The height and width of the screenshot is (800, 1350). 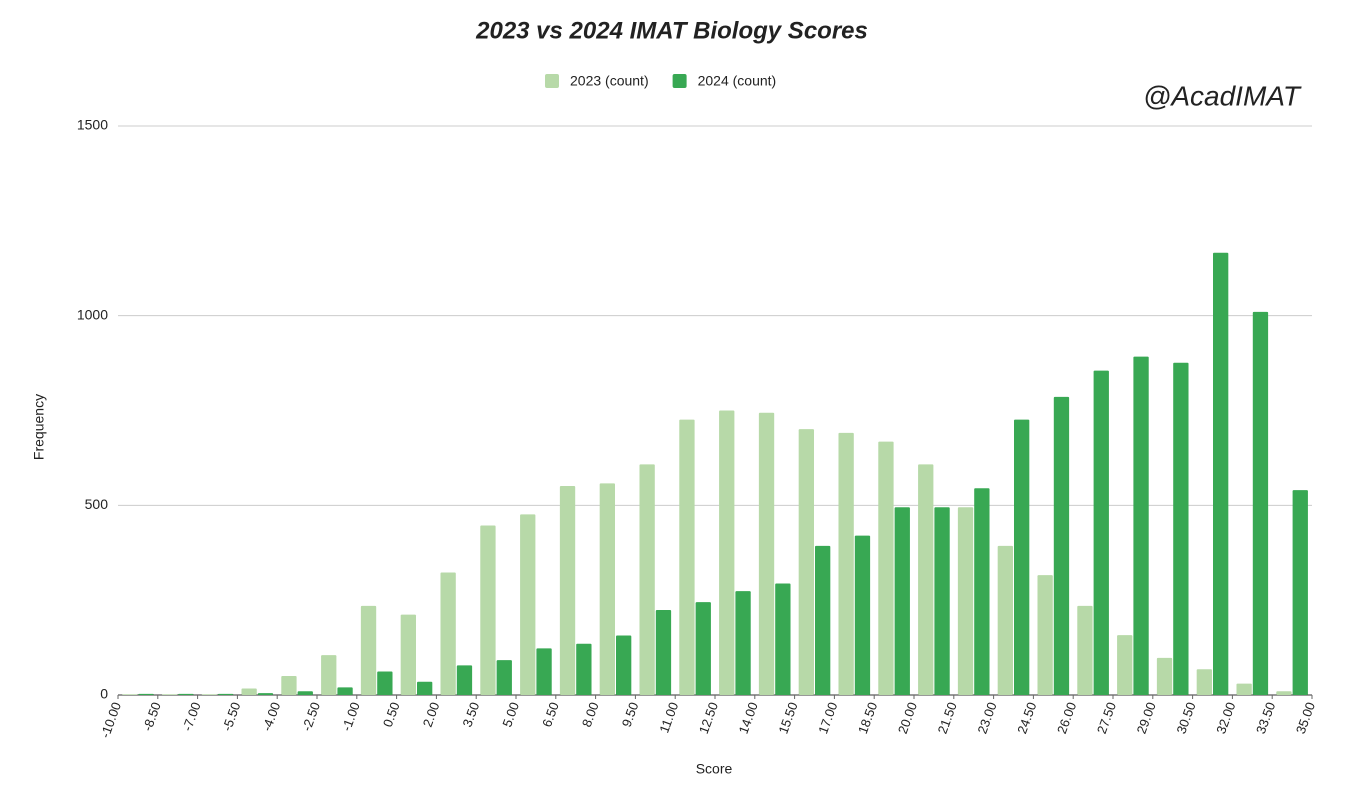 I want to click on x-tick-label: 33.50, so click(x=1265, y=718).